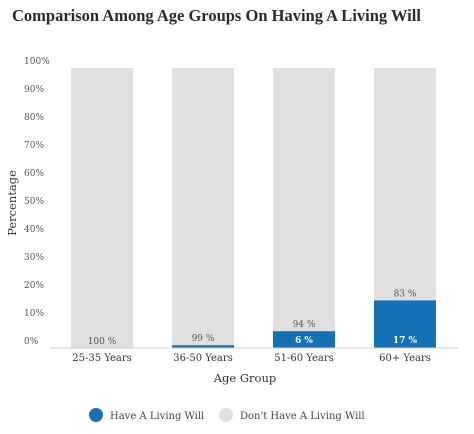 The height and width of the screenshot is (434, 474). I want to click on y-tick-label: 40%, so click(34, 230).